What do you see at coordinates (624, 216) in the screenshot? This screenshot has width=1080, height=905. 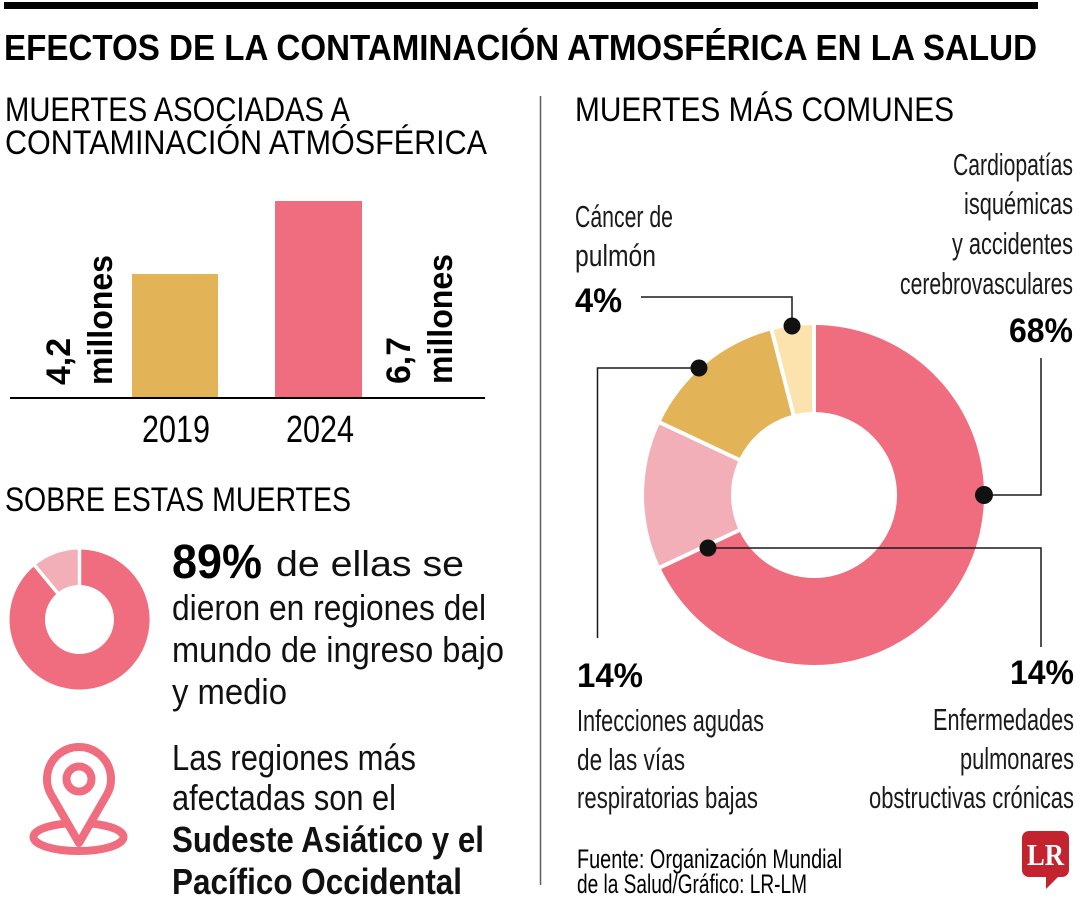 I see `svg-text: Cáncer de` at bounding box center [624, 216].